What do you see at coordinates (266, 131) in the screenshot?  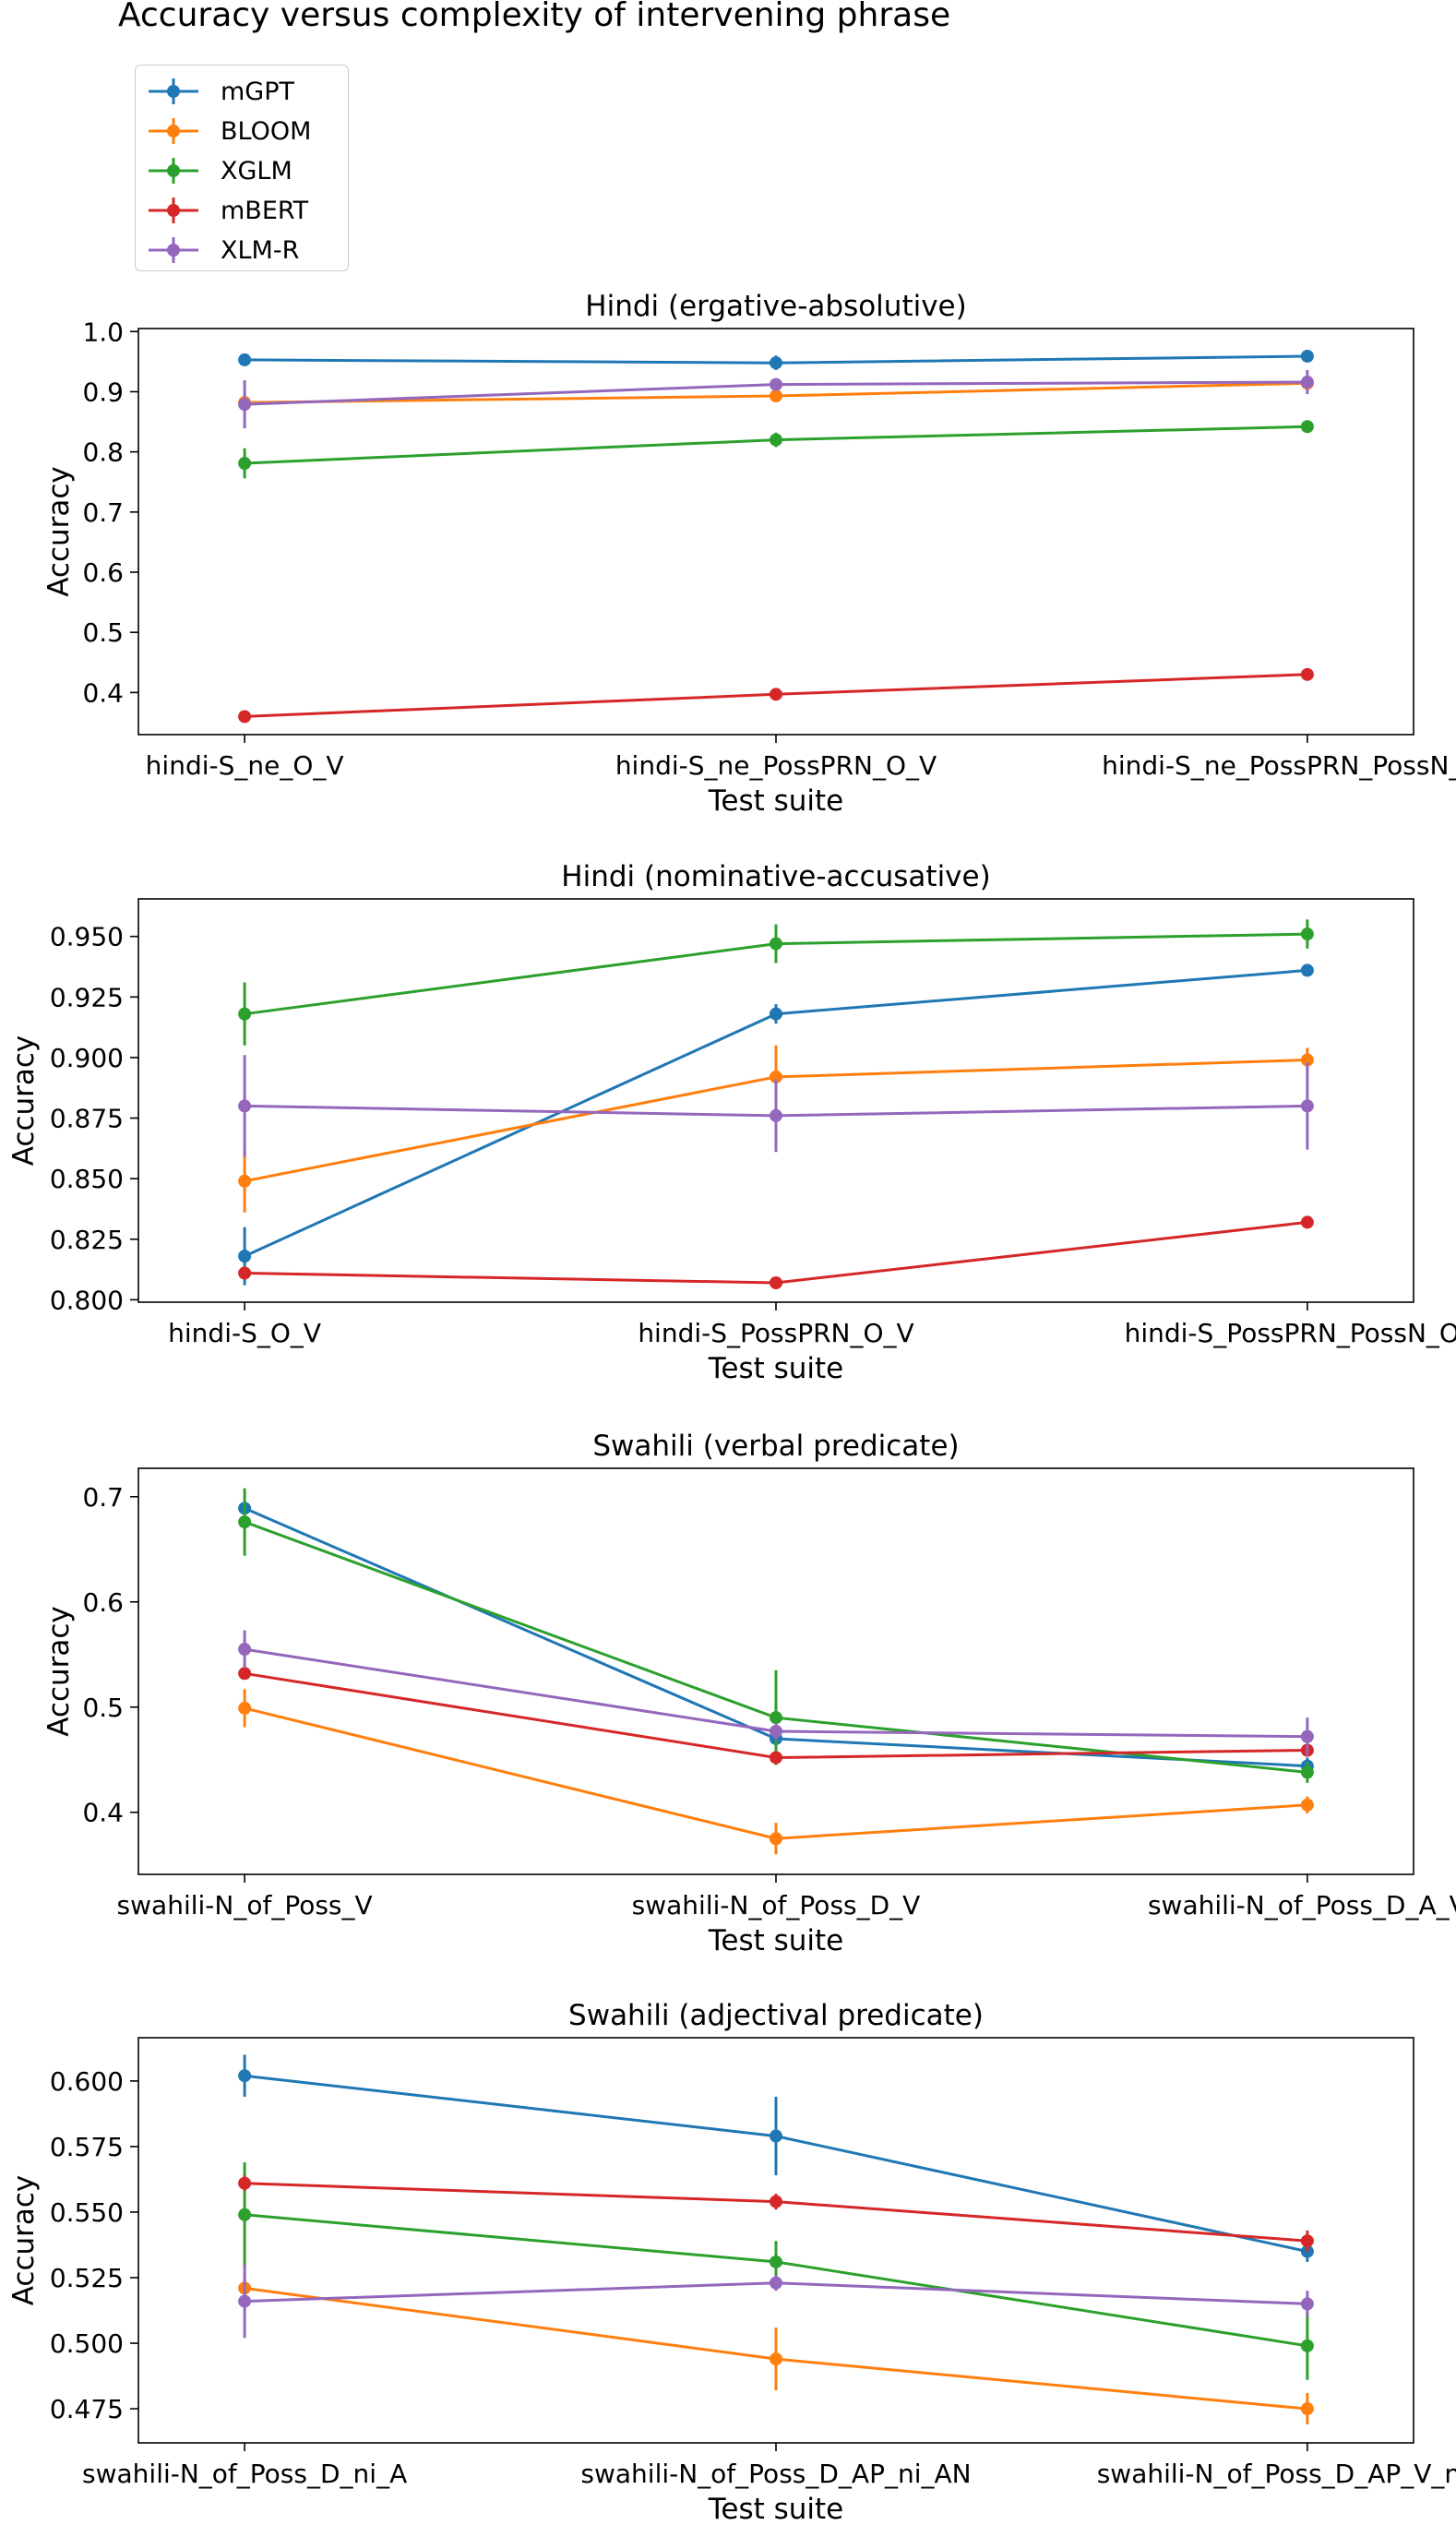 I see `legend-label-bloom: BLOOM` at bounding box center [266, 131].